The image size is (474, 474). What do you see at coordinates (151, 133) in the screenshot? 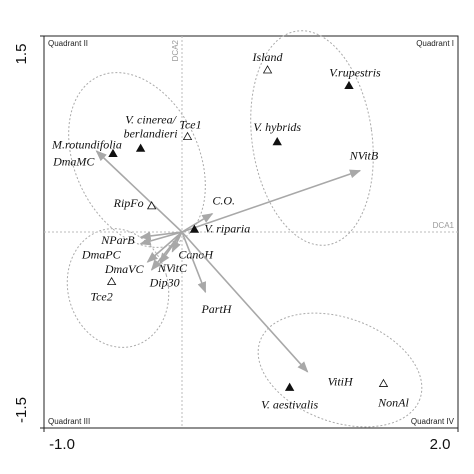
I see `point-label-line: berlandieri` at bounding box center [151, 133].